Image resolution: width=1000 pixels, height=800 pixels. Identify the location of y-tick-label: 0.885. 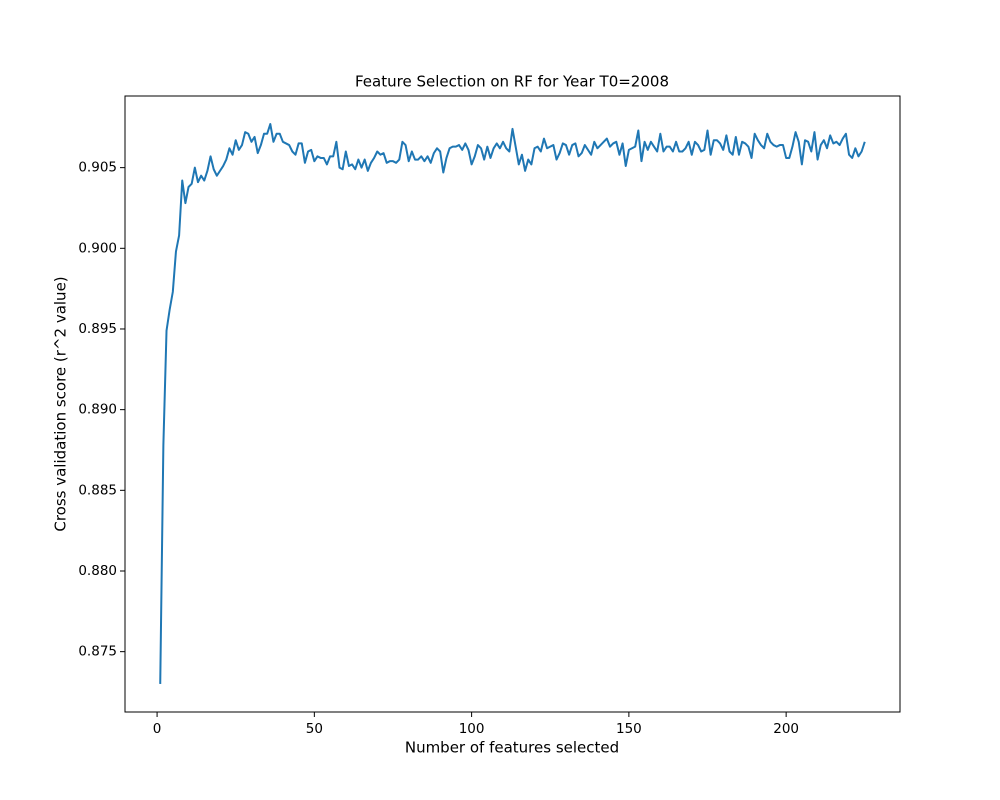
(97, 490).